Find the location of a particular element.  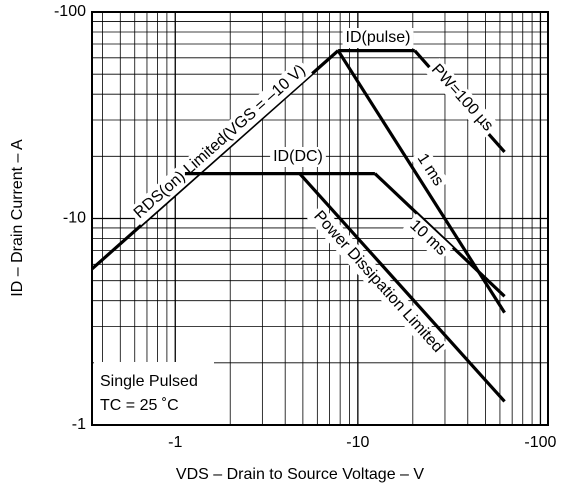

x-tick-label: -100 is located at coordinates (540, 442).